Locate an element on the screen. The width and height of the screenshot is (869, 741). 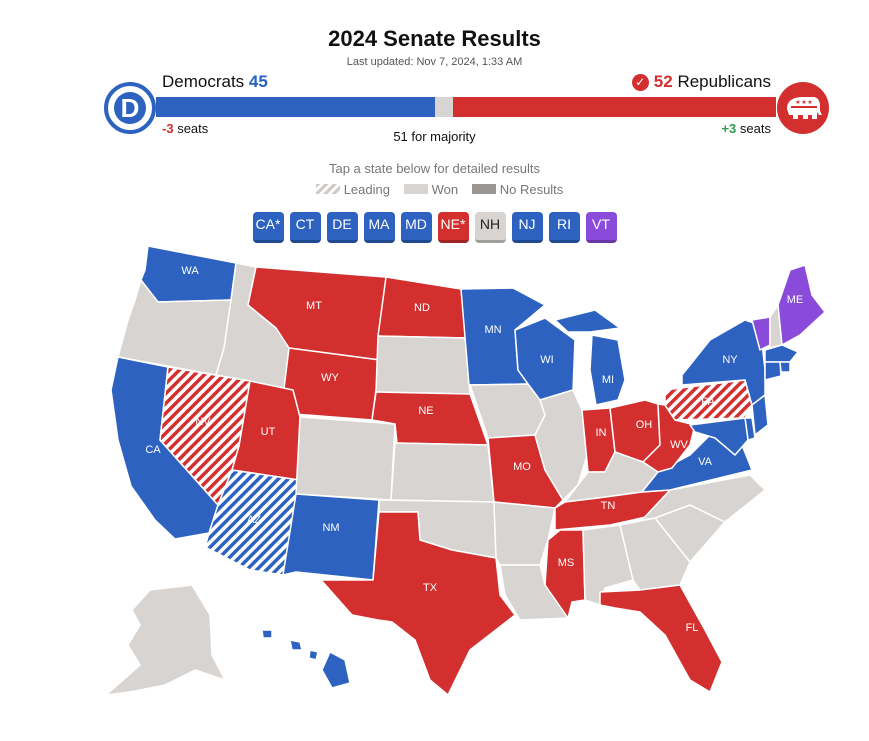
state-hi is located at coordinates (306, 659).